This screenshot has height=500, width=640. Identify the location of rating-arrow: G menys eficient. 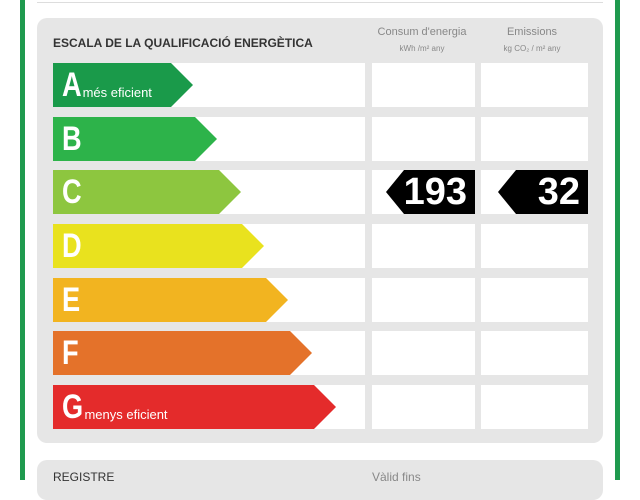
(194, 407).